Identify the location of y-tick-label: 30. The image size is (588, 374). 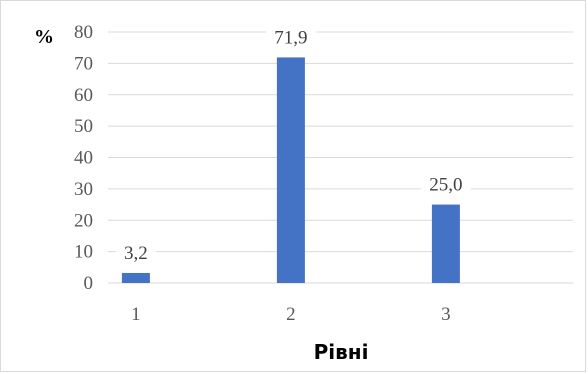
(83, 189).